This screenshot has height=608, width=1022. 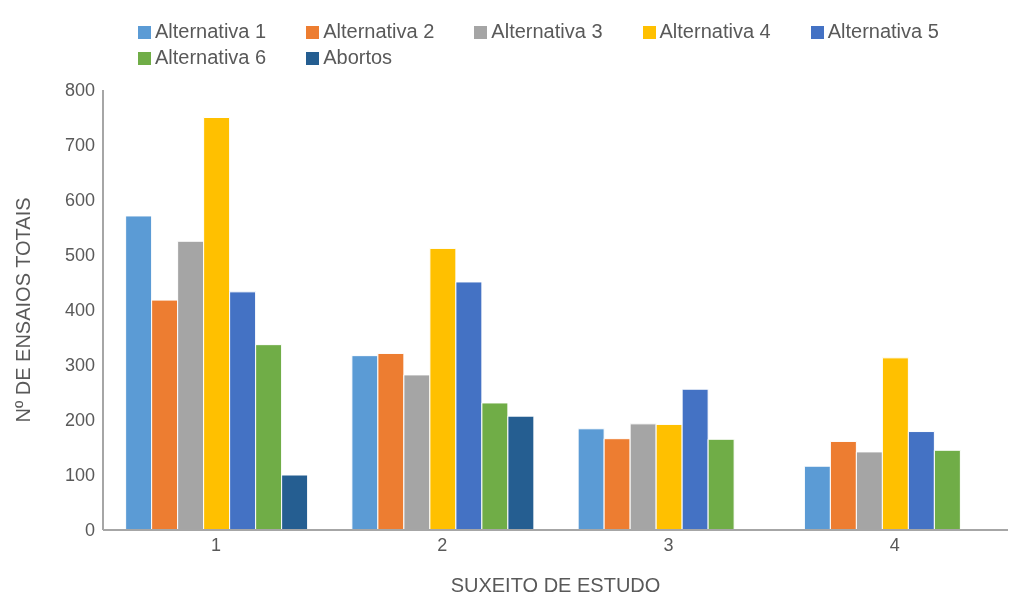 What do you see at coordinates (894, 544) in the screenshot?
I see `x-tick-label: 4` at bounding box center [894, 544].